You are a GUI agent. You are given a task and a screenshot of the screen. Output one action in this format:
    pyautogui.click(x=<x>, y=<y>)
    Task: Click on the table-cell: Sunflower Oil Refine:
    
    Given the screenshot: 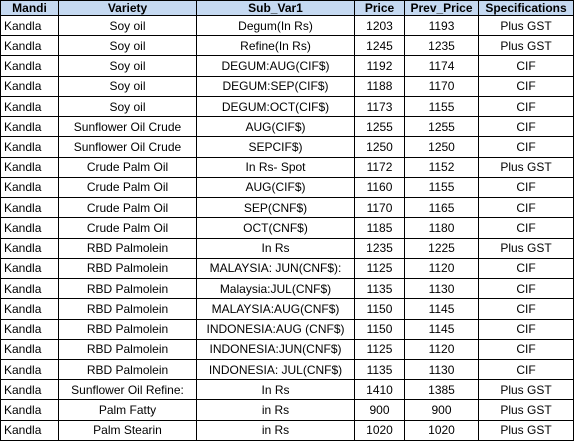 What is the action you would take?
    pyautogui.click(x=127, y=390)
    